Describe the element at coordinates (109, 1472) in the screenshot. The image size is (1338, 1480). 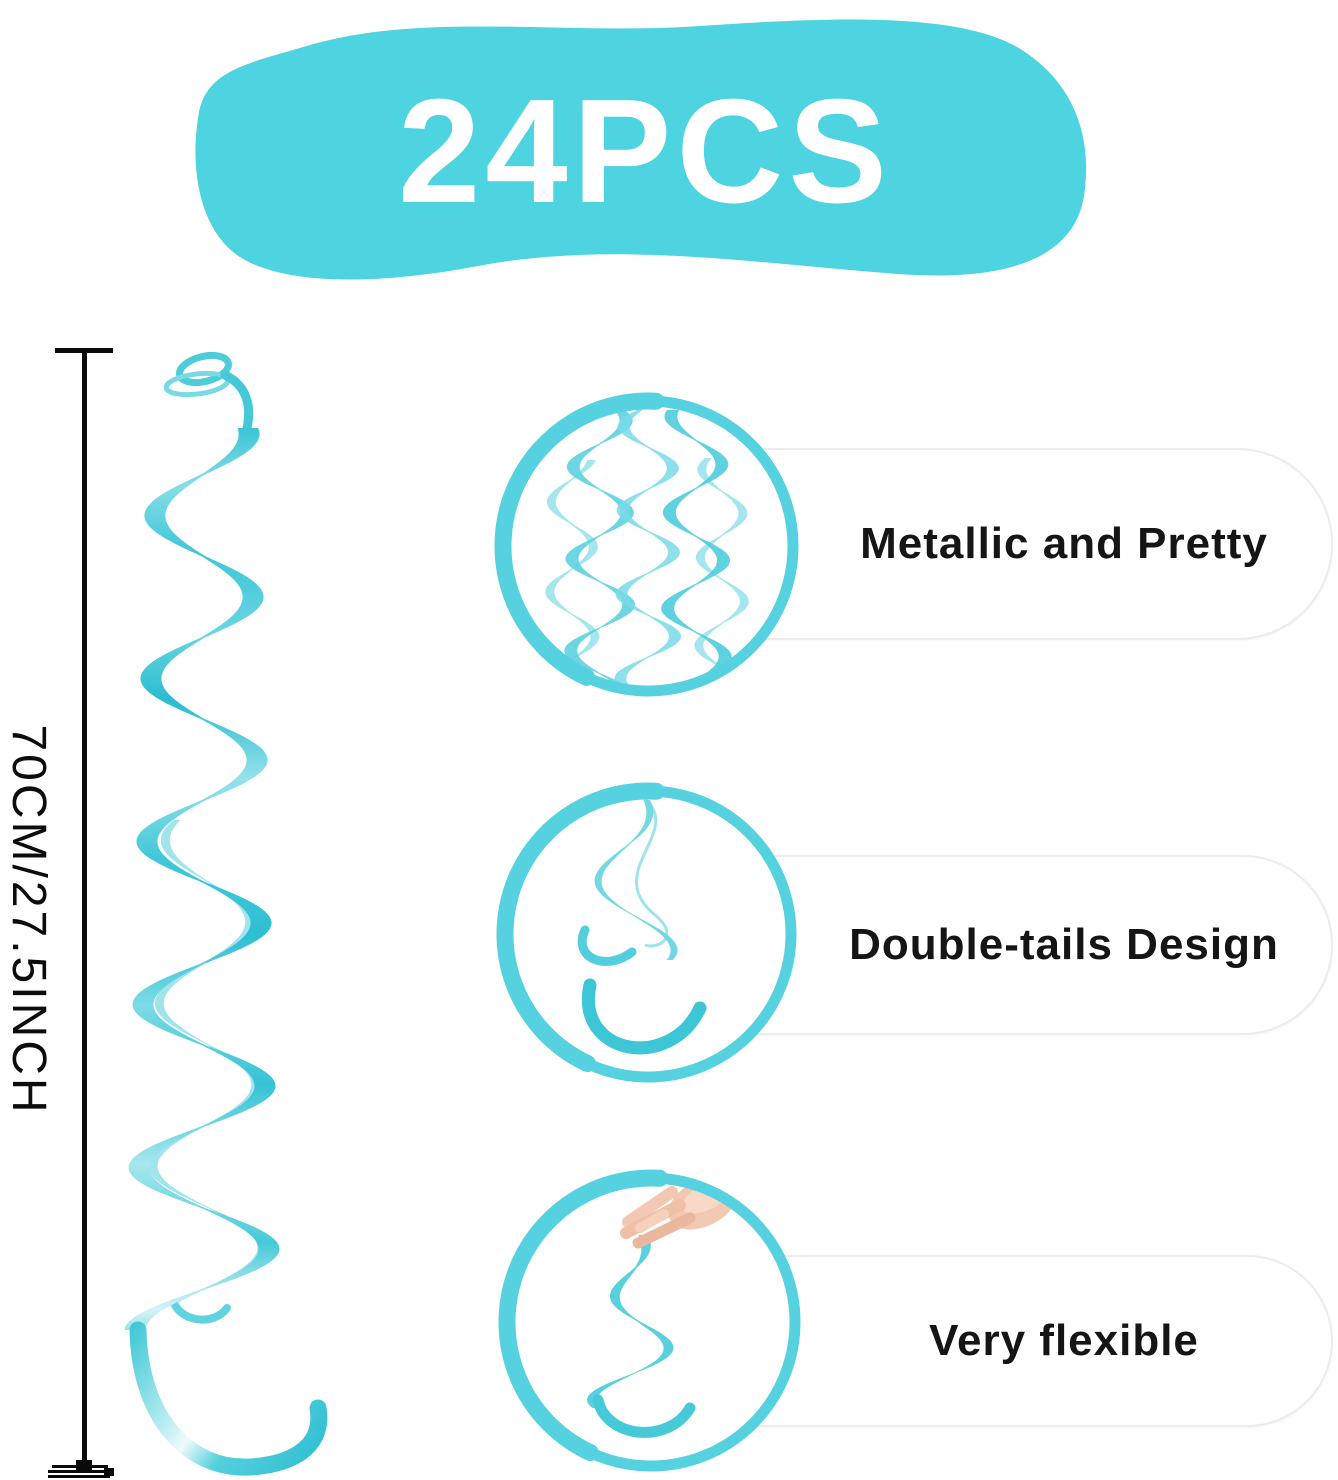
I see `measure-base-dot` at that location.